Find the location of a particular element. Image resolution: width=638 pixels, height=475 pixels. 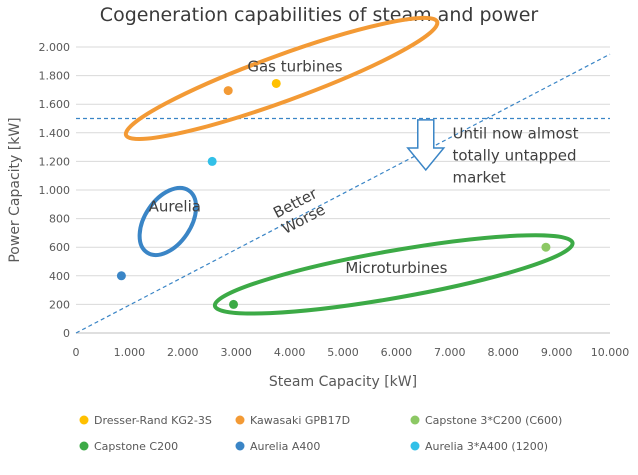

note-line: totally untapped is located at coordinates (514, 156).